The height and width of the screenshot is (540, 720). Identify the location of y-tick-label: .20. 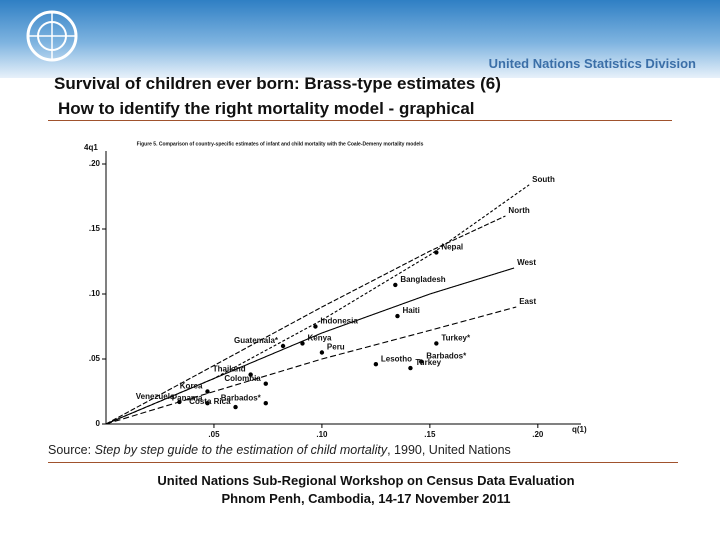
(95, 163).